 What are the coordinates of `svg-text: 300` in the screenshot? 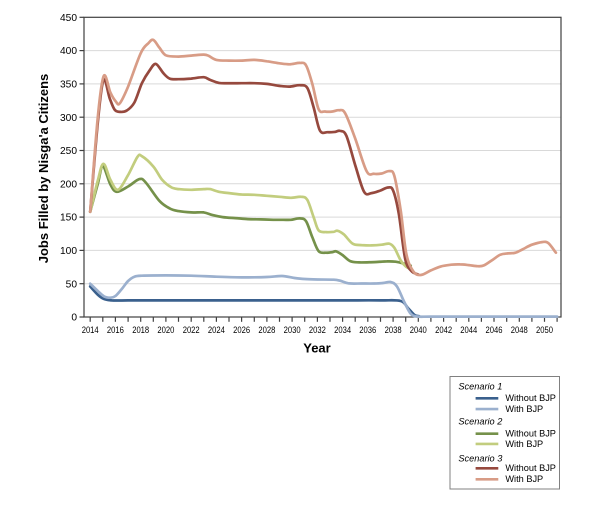 It's located at (68, 118).